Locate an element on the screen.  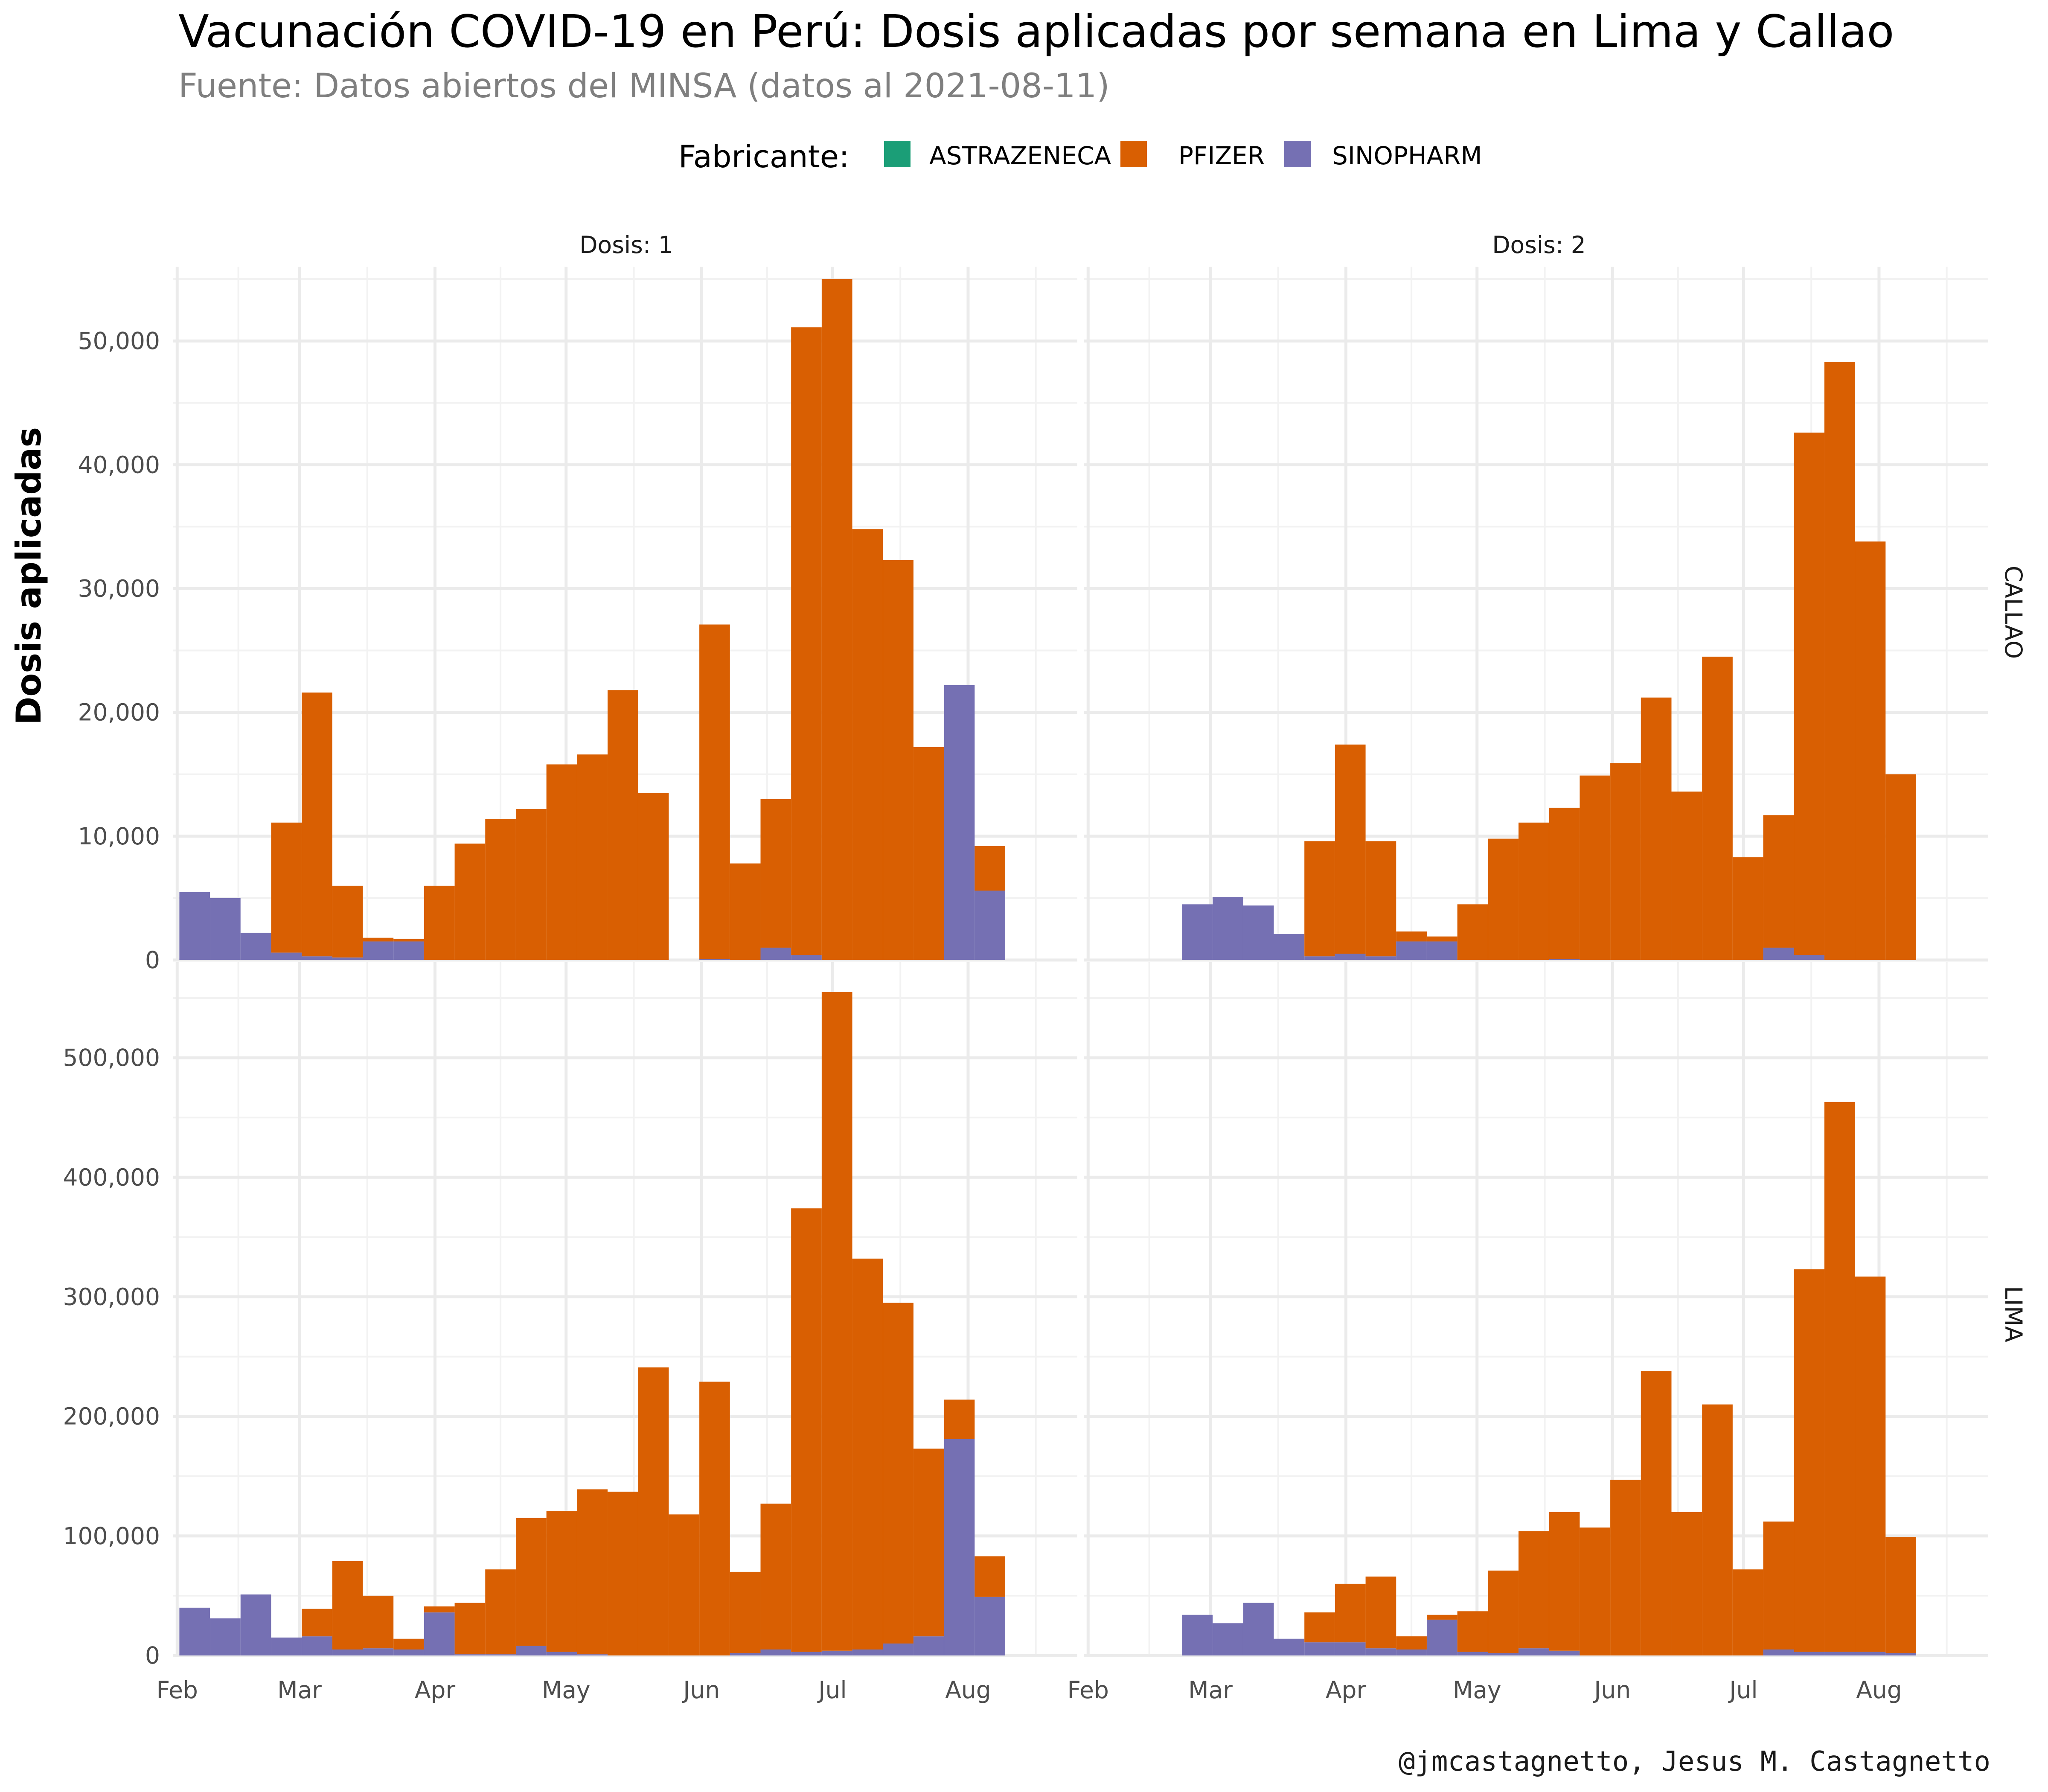
y-tick-label: 100,000 is located at coordinates (112, 1536).